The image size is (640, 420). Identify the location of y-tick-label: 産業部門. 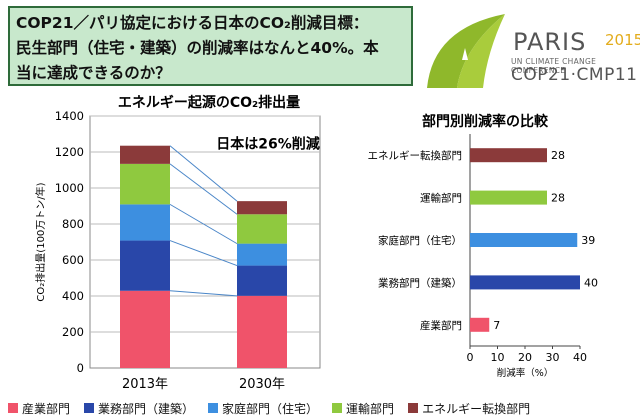
(441, 325).